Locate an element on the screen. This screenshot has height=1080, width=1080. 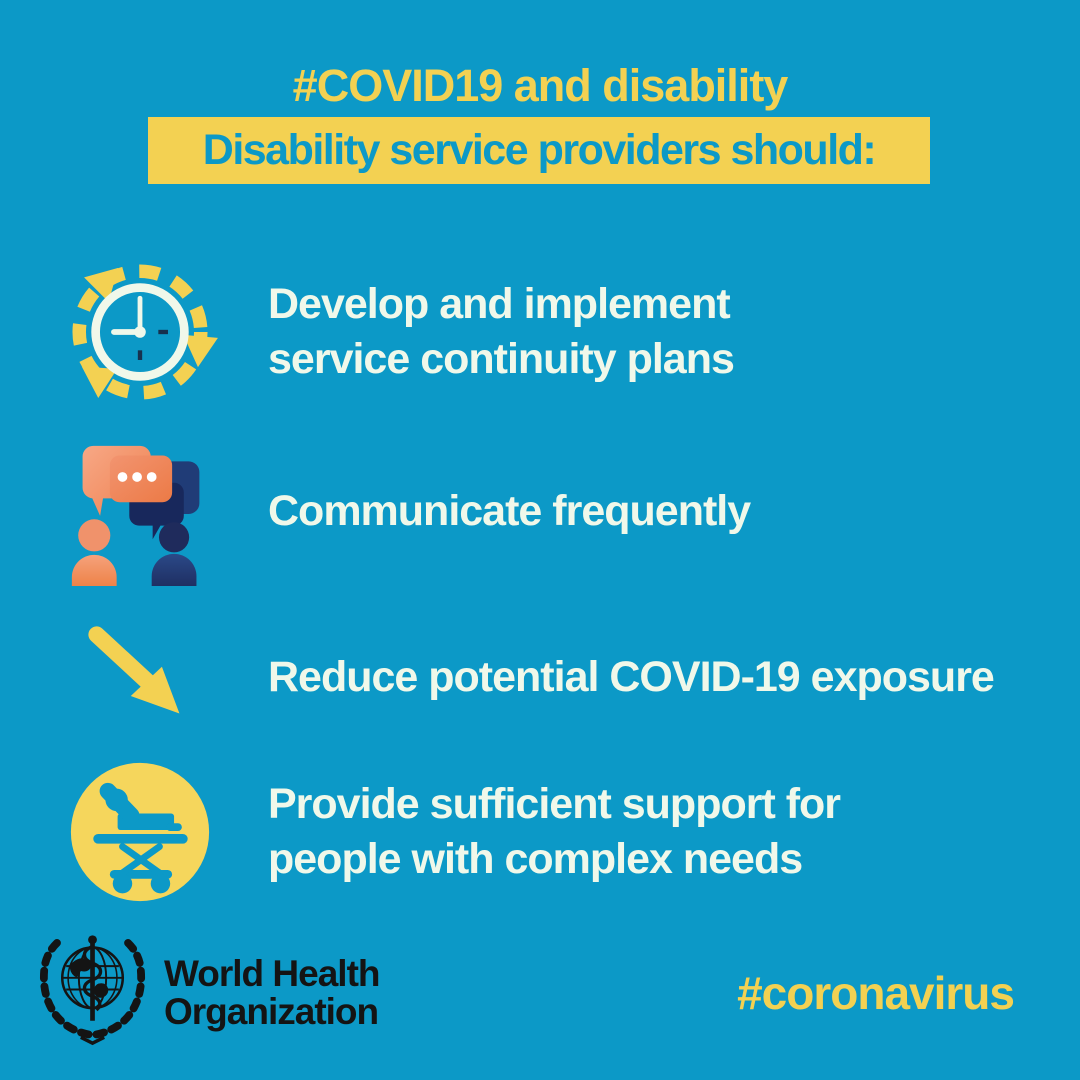
diagonal-arrow-icon is located at coordinates (140, 678).